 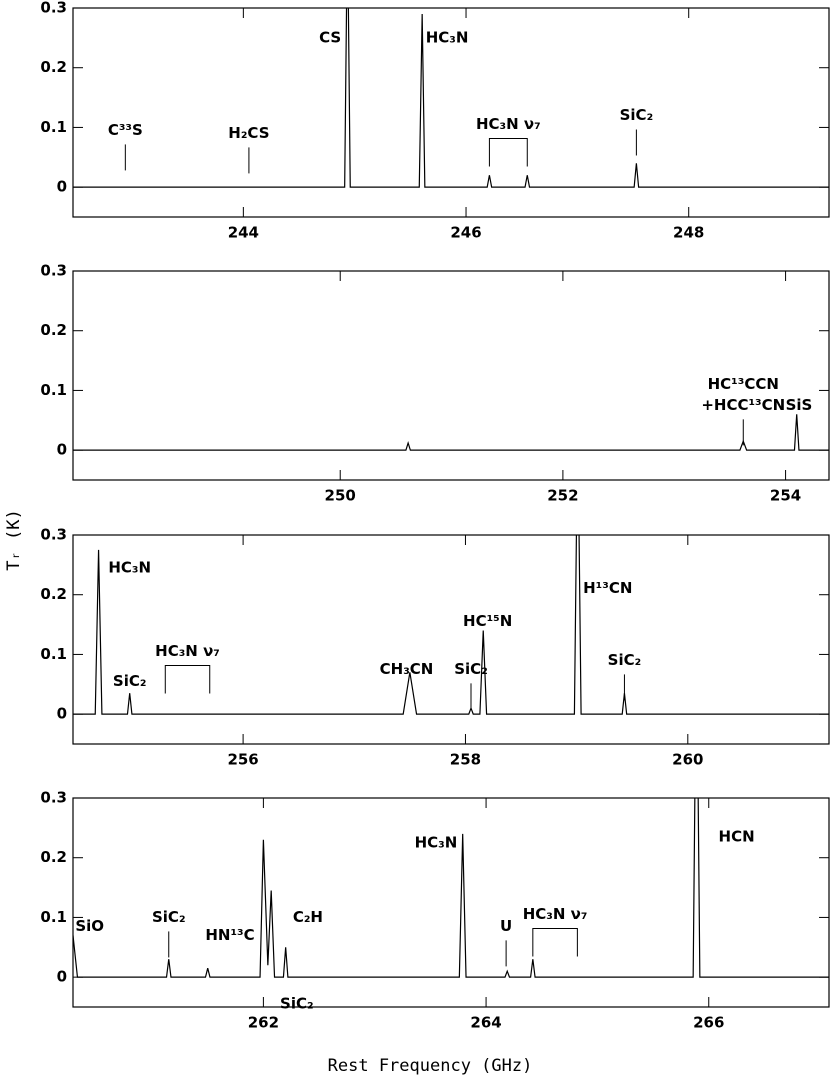 What do you see at coordinates (125, 130) in the screenshot?
I see `annotation: C³³S` at bounding box center [125, 130].